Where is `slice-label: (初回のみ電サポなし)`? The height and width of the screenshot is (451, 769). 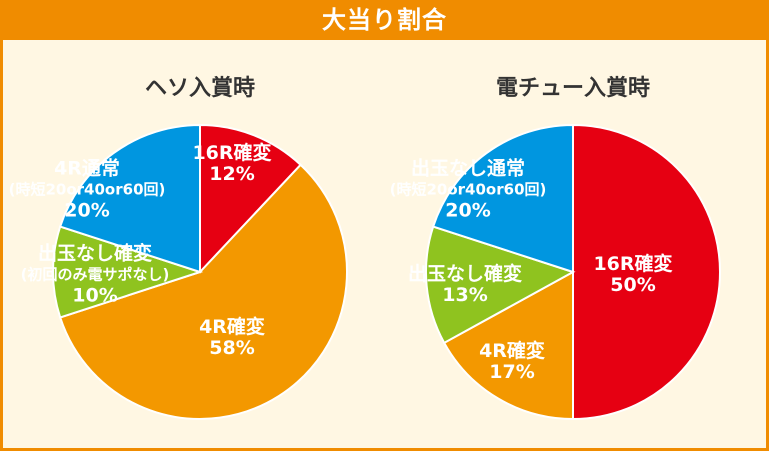 slice-label: (初回のみ電サポなし) is located at coordinates (95, 275).